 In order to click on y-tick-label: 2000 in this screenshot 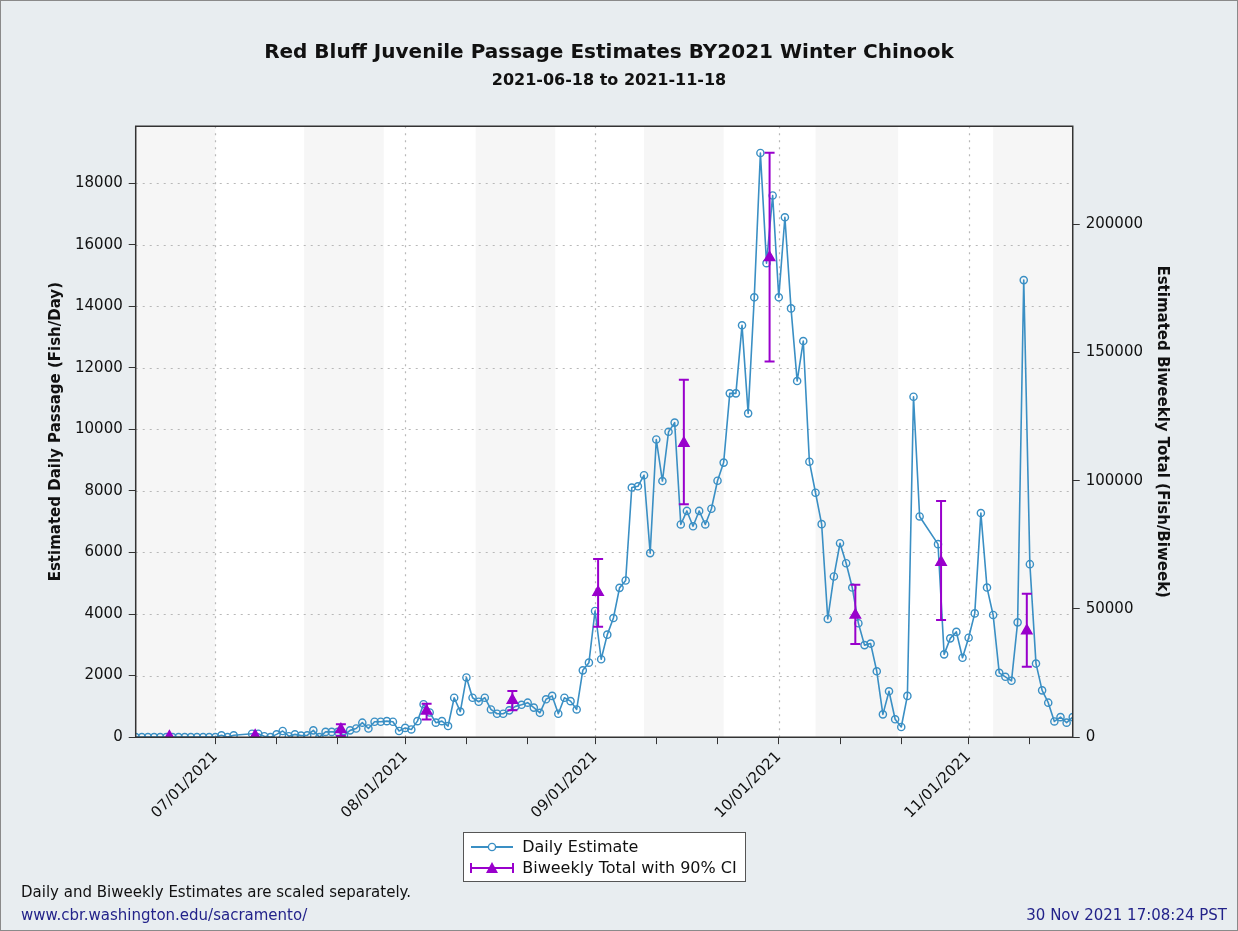, I will do `click(103, 674)`.